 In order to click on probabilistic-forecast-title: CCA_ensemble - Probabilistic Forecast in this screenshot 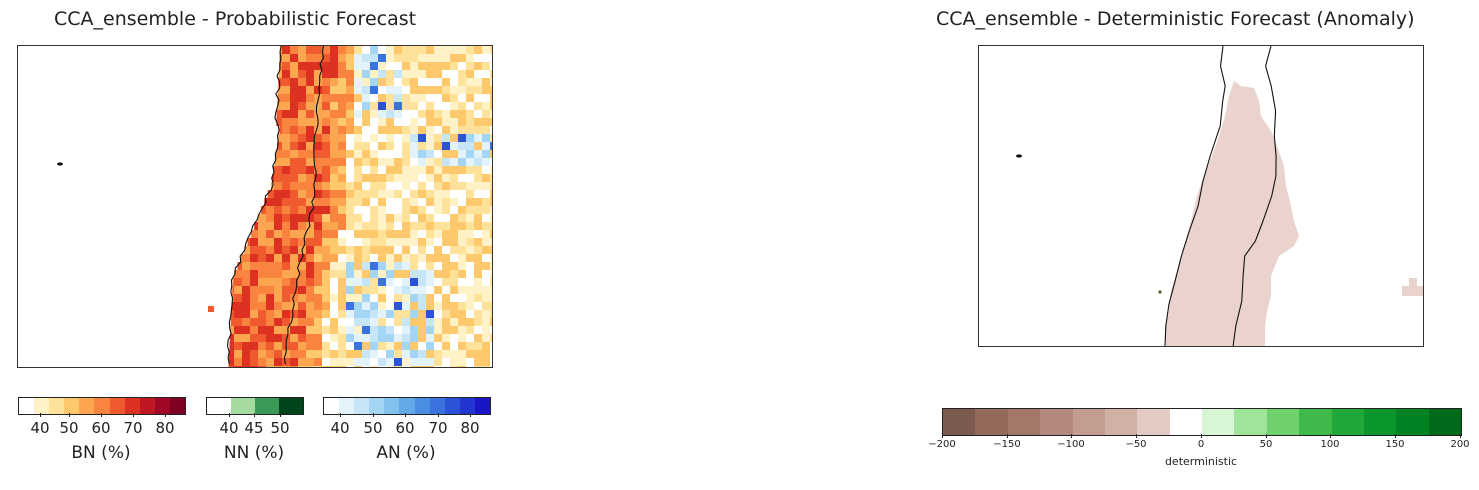, I will do `click(235, 19)`.